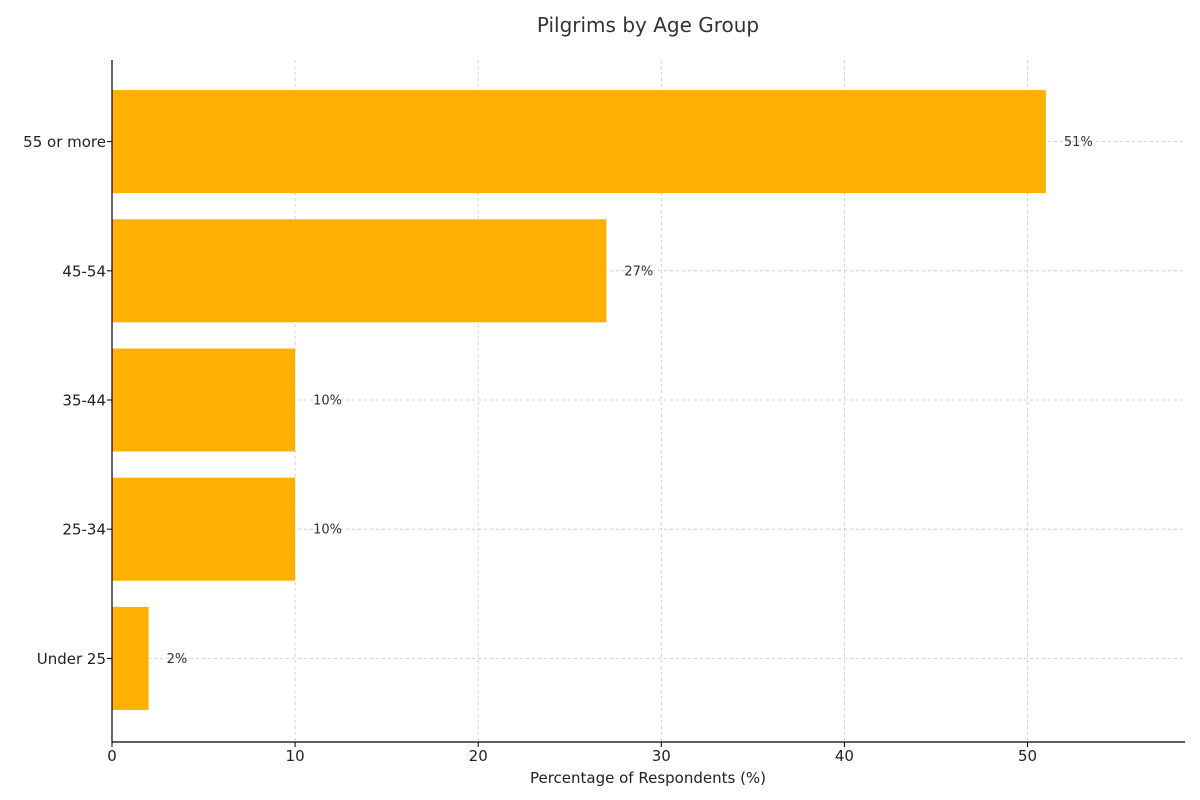 This screenshot has height=800, width=1200. I want to click on y-tick-label-0: 55 or more, so click(64, 142).